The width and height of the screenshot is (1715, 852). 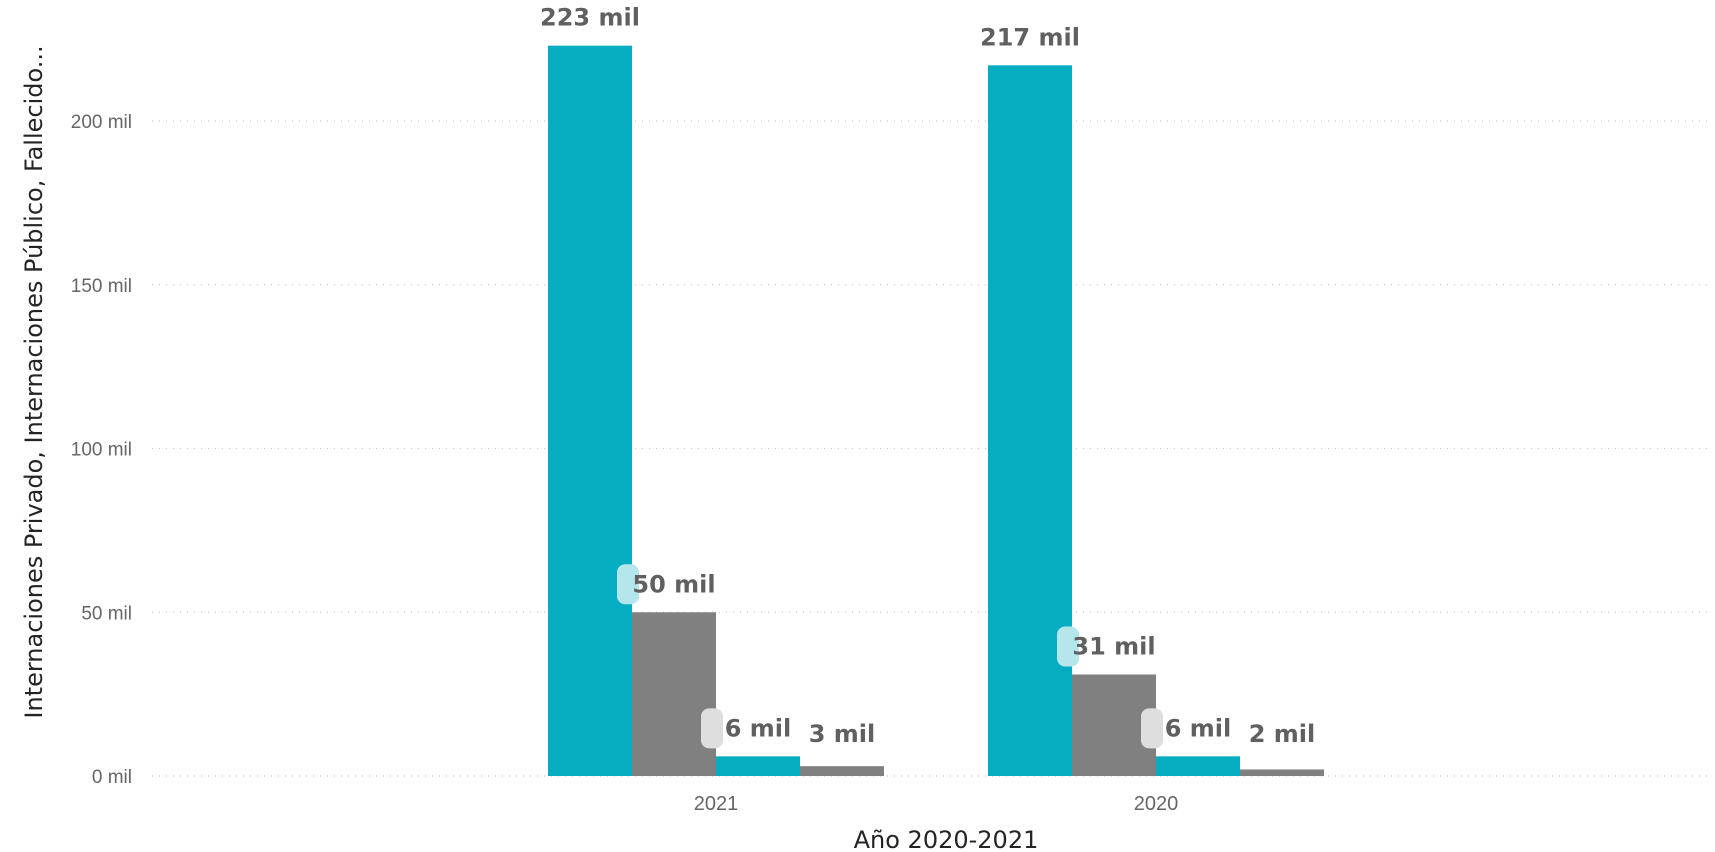 I want to click on data-label: 3 mil, so click(x=842, y=734).